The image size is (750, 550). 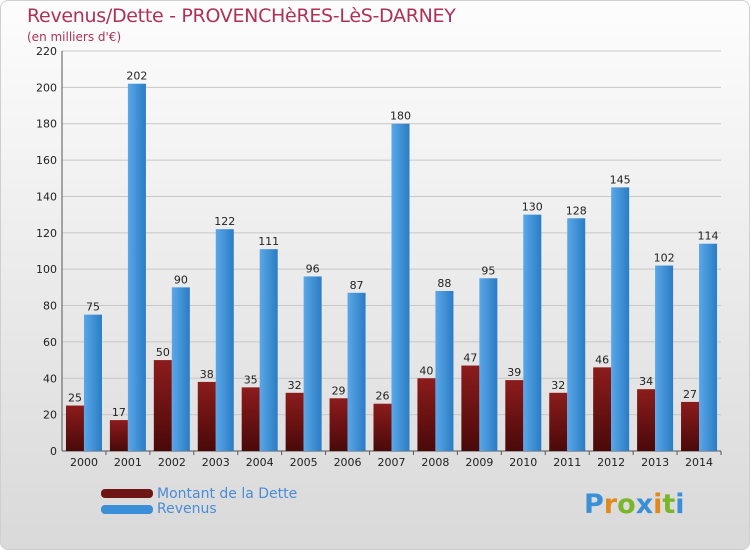 I want to click on proxiti-logo: Proxiti, so click(x=634, y=504).